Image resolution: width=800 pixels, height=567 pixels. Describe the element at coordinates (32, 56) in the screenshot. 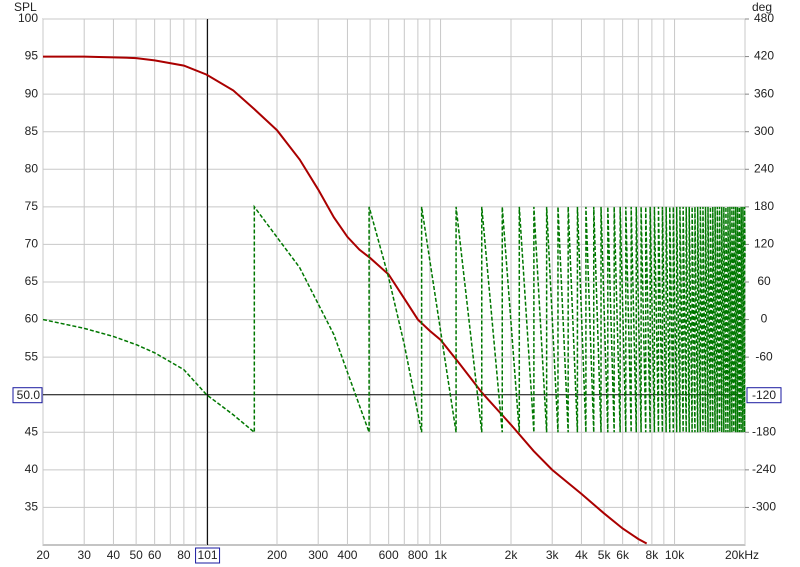

I see `y-tick-label: 95` at that location.